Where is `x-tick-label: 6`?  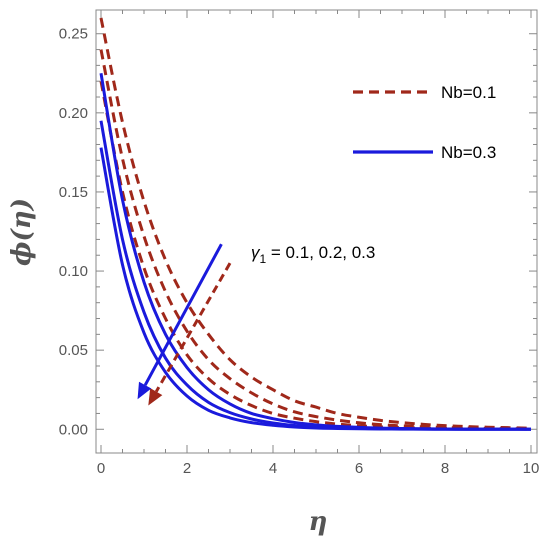
x-tick-label: 6 is located at coordinates (359, 468).